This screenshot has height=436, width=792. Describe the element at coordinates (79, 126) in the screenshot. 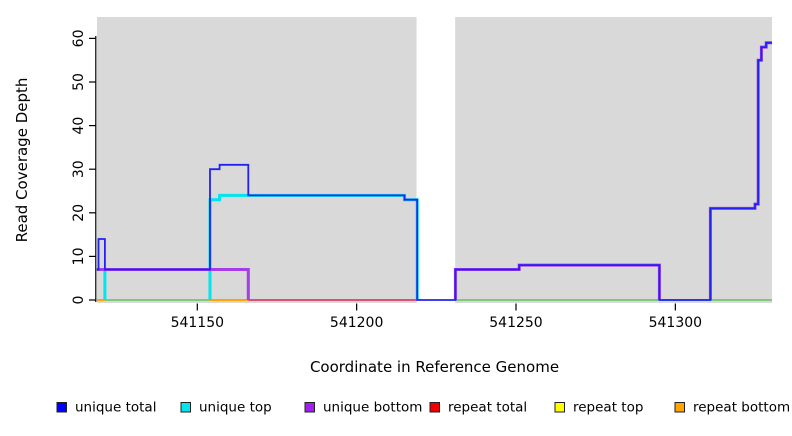

I see `y-tick-label: 40` at that location.